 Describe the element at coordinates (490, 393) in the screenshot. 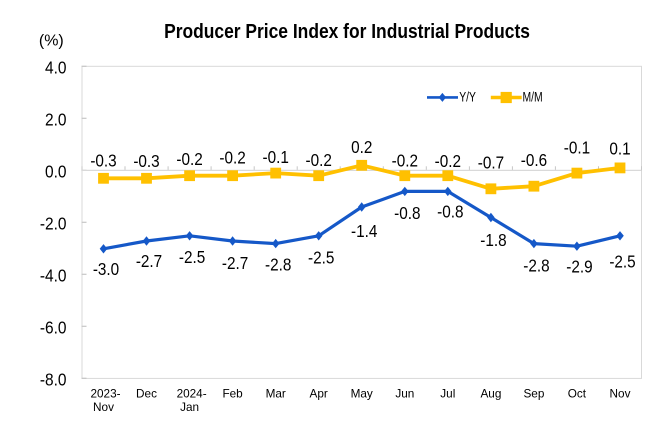

I see `svg-text: Aug` at that location.